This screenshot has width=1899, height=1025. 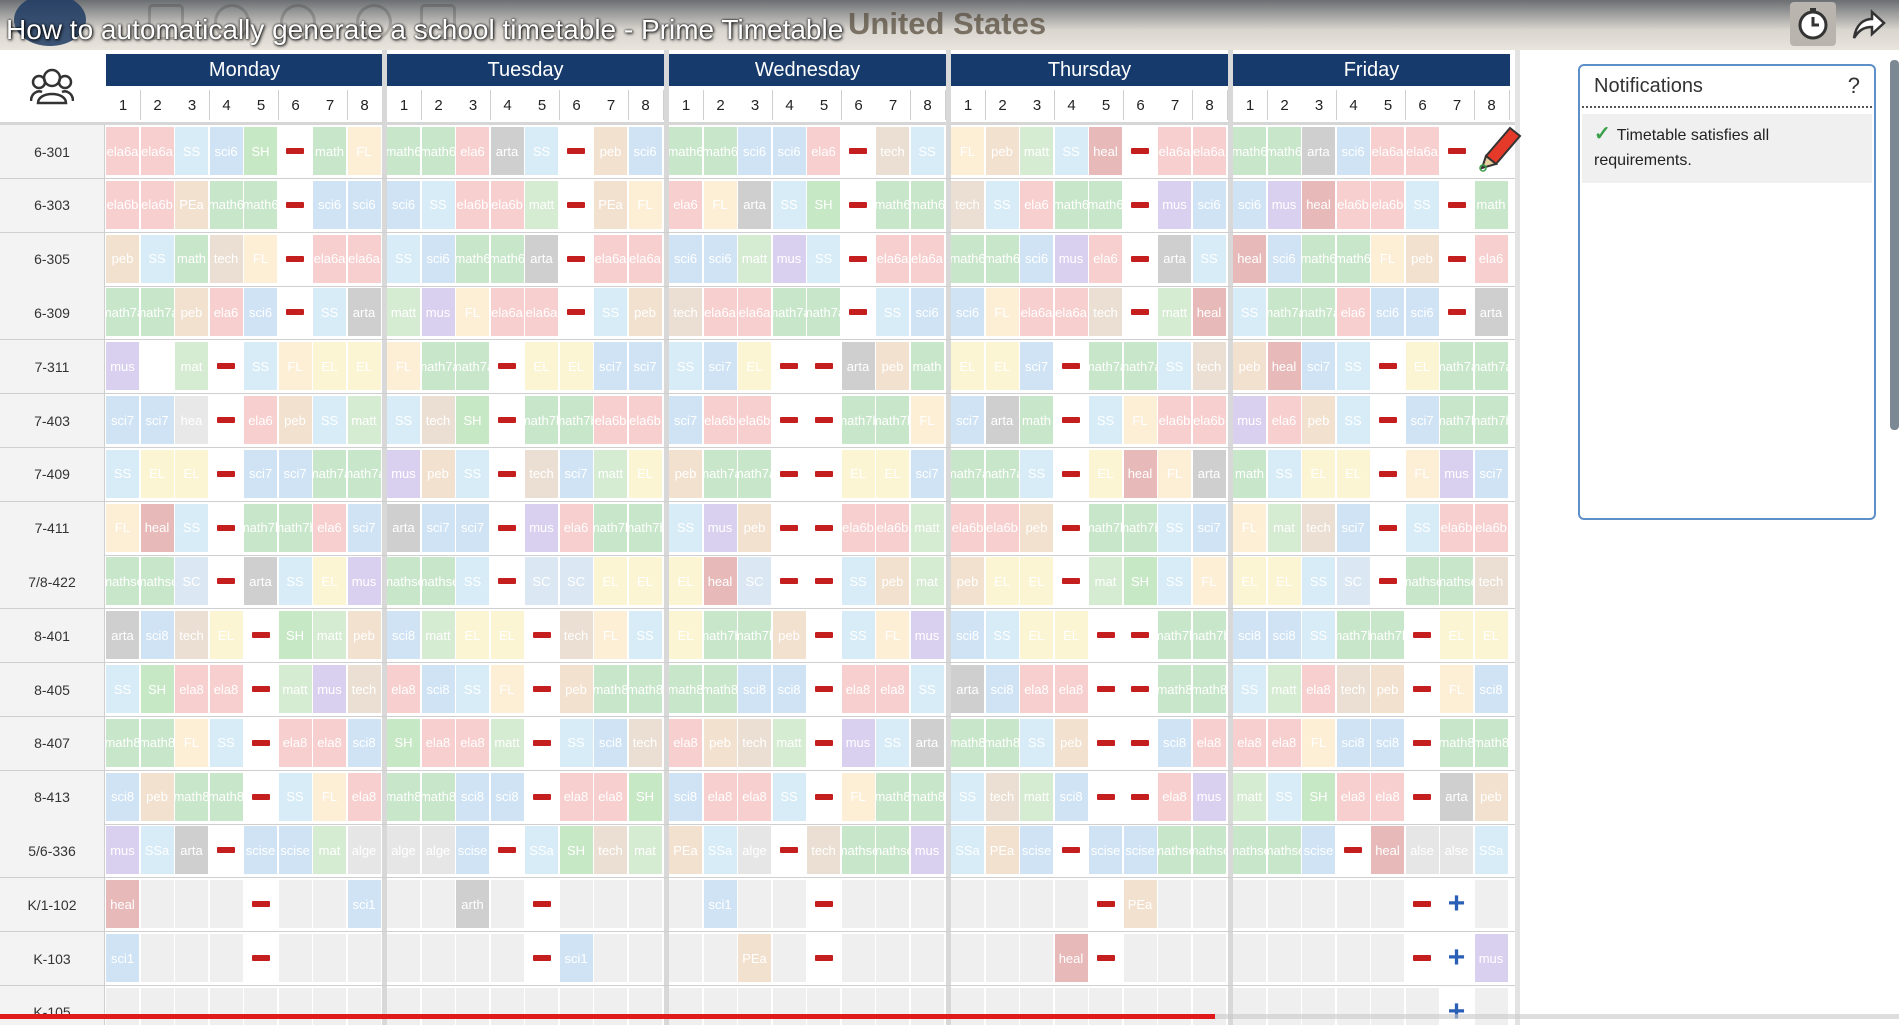 What do you see at coordinates (52, 86) in the screenshot?
I see `classes-corner` at bounding box center [52, 86].